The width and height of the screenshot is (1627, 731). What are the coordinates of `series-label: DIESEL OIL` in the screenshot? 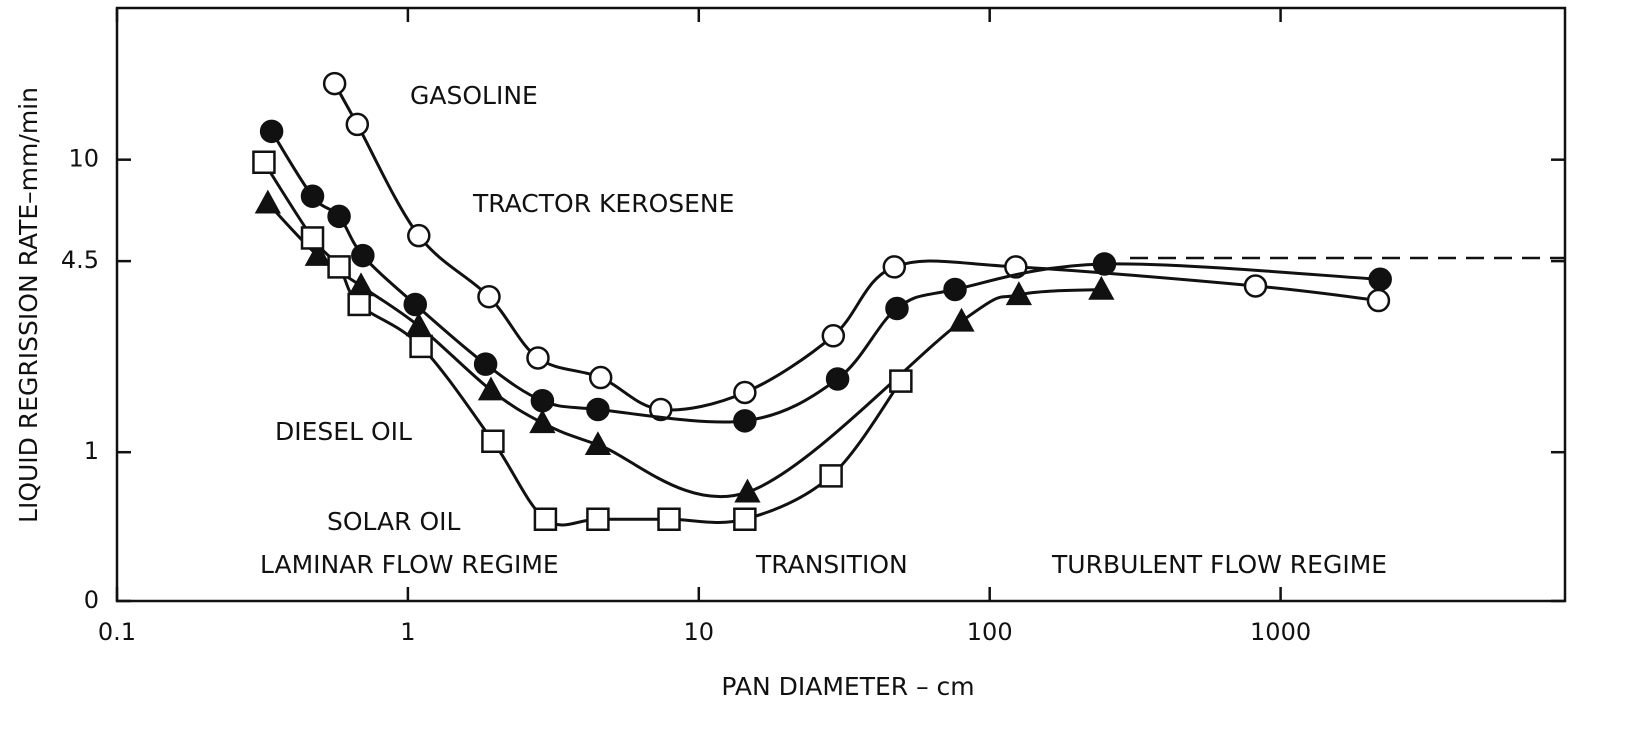 It's located at (343, 431).